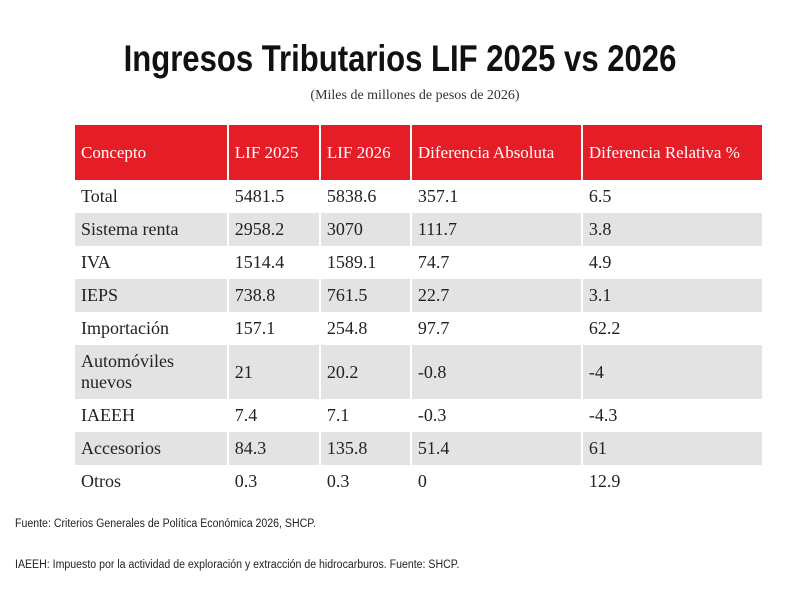 The image size is (800, 594). I want to click on table-cell: 3.1, so click(672, 295).